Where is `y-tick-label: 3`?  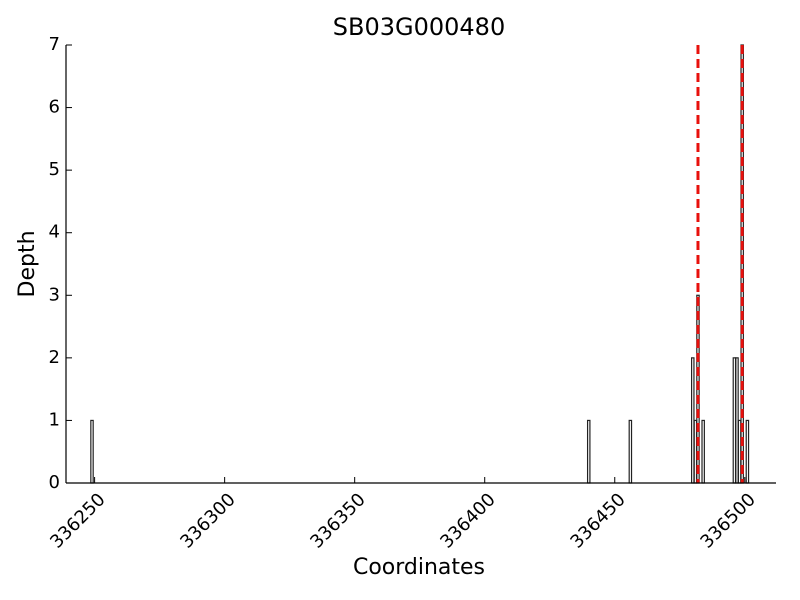 y-tick-label: 3 is located at coordinates (54, 294).